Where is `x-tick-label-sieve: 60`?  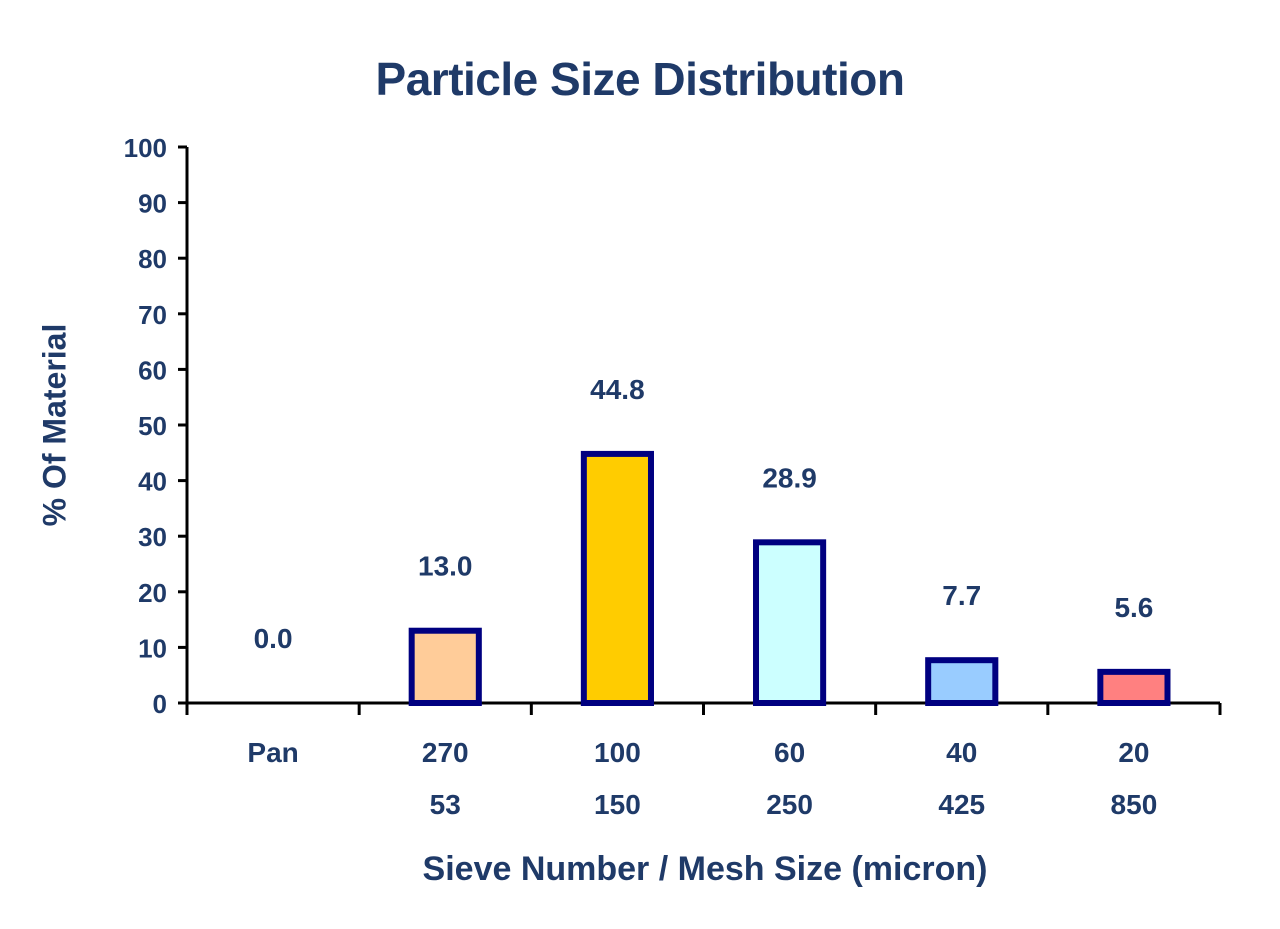 x-tick-label-sieve: 60 is located at coordinates (789, 752).